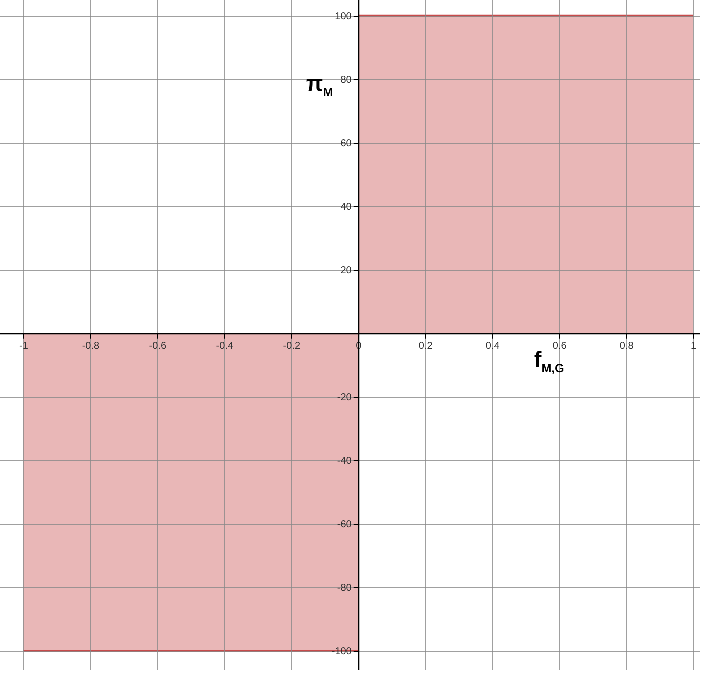 The image size is (707, 678). What do you see at coordinates (344, 524) in the screenshot?
I see `y-tick-label: -60` at bounding box center [344, 524].